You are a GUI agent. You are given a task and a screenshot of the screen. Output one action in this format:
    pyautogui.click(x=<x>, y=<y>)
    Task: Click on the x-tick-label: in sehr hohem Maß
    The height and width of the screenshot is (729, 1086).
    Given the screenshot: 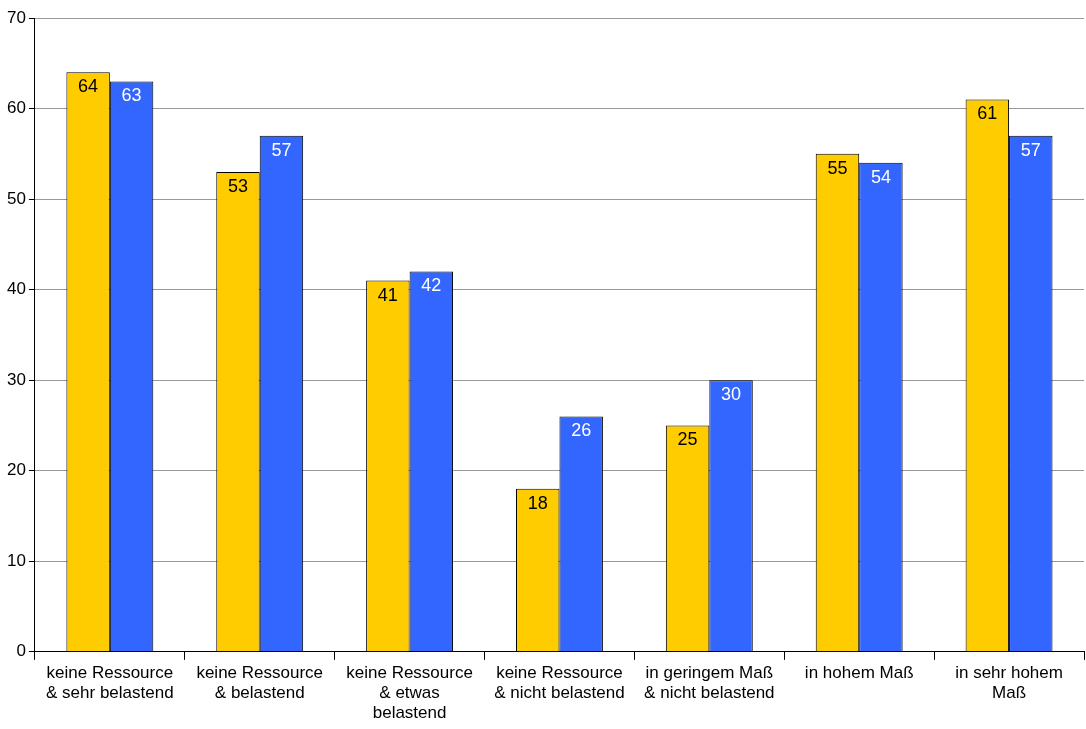 What is the action you would take?
    pyautogui.click(x=1009, y=682)
    